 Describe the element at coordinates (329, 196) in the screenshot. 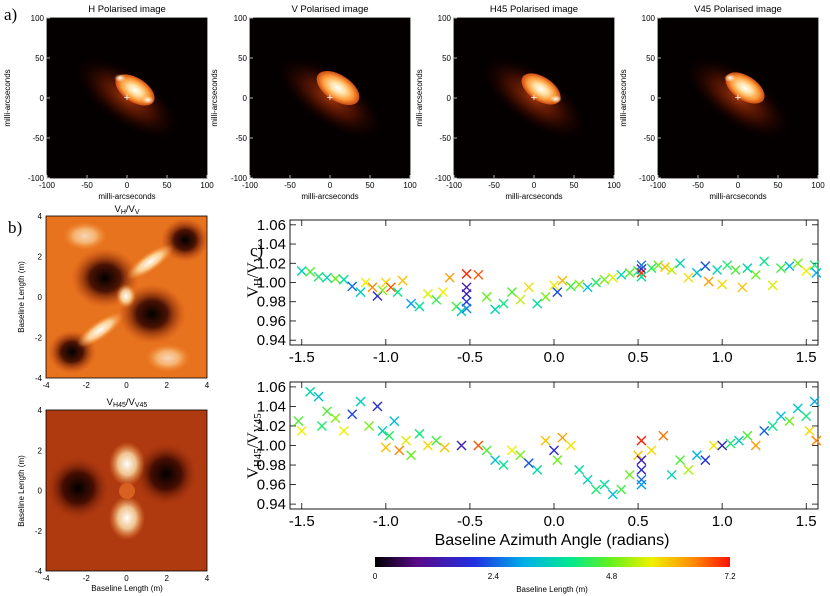

I see `image-xlabel: milli-arcseconds` at that location.